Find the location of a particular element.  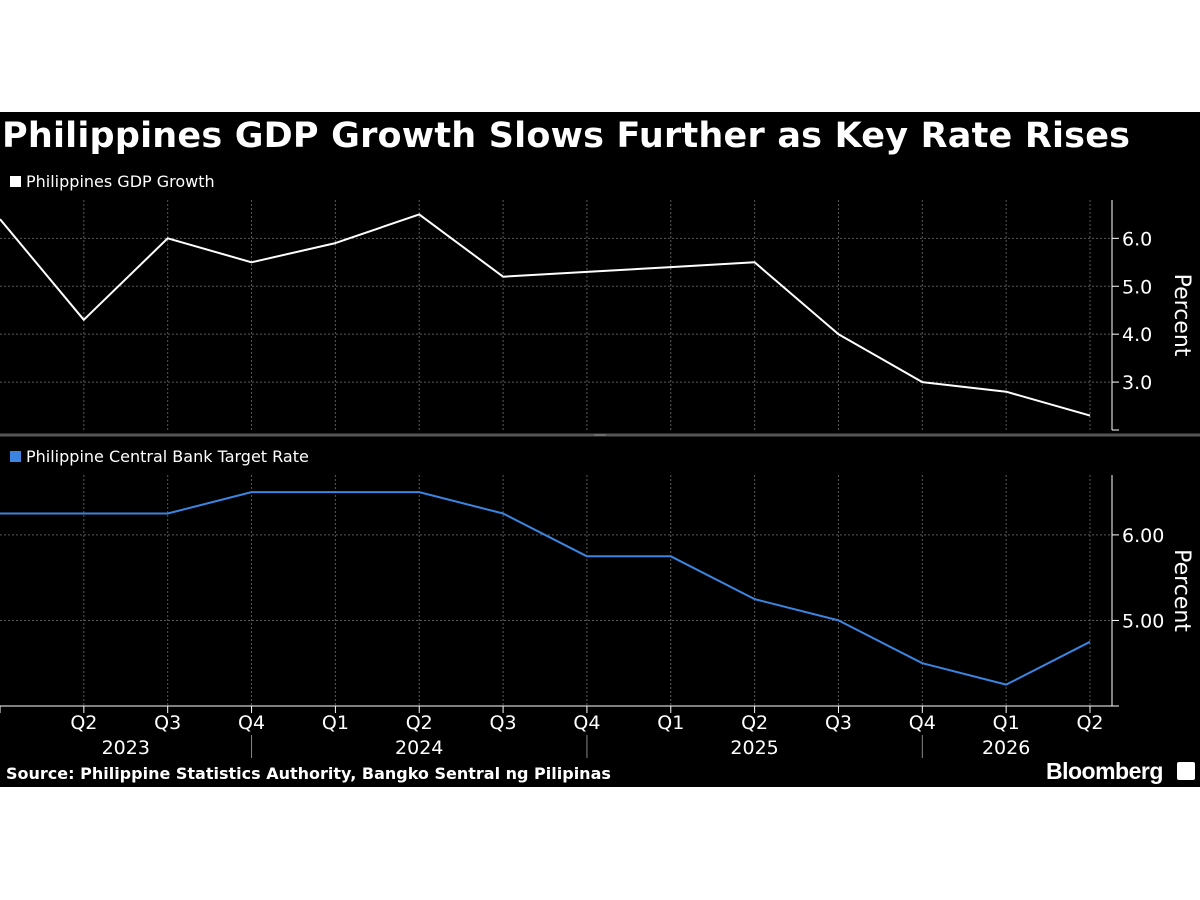

rate-axis-title: Percent is located at coordinates (1181, 590).